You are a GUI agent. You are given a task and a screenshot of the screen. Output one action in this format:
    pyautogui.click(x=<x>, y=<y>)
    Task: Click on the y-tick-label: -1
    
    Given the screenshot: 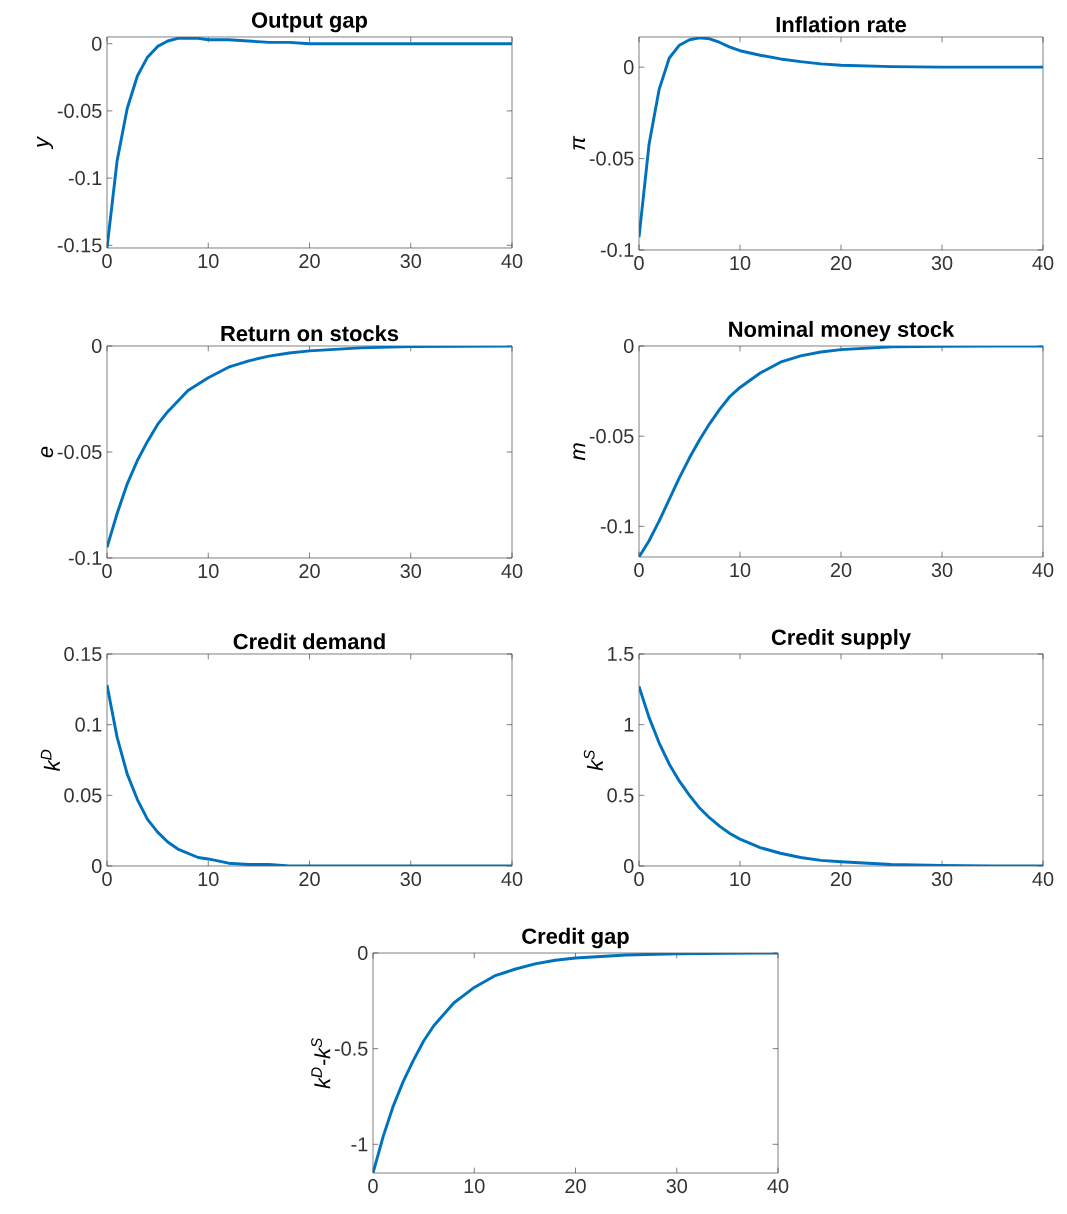 What is the action you would take?
    pyautogui.click(x=359, y=1144)
    